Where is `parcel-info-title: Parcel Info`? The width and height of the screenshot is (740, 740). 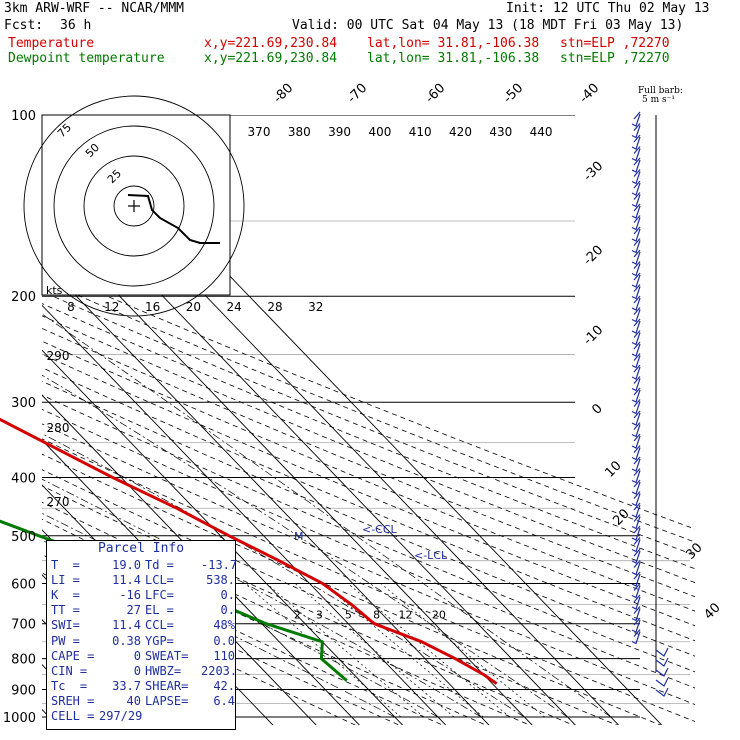 parcel-info-title: Parcel Info is located at coordinates (141, 548).